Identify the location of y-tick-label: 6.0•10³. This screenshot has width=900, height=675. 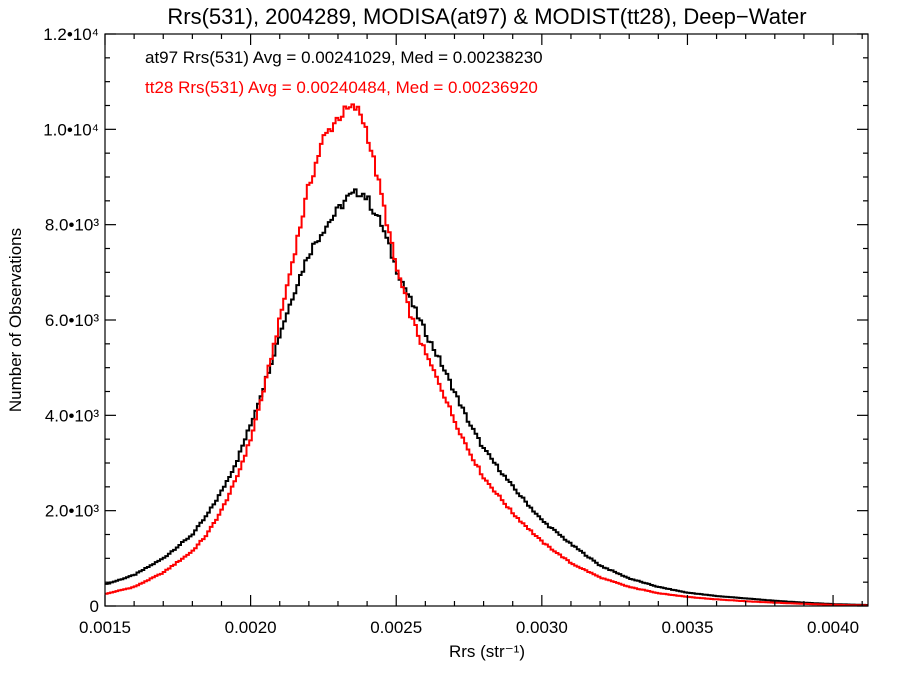
(72, 320).